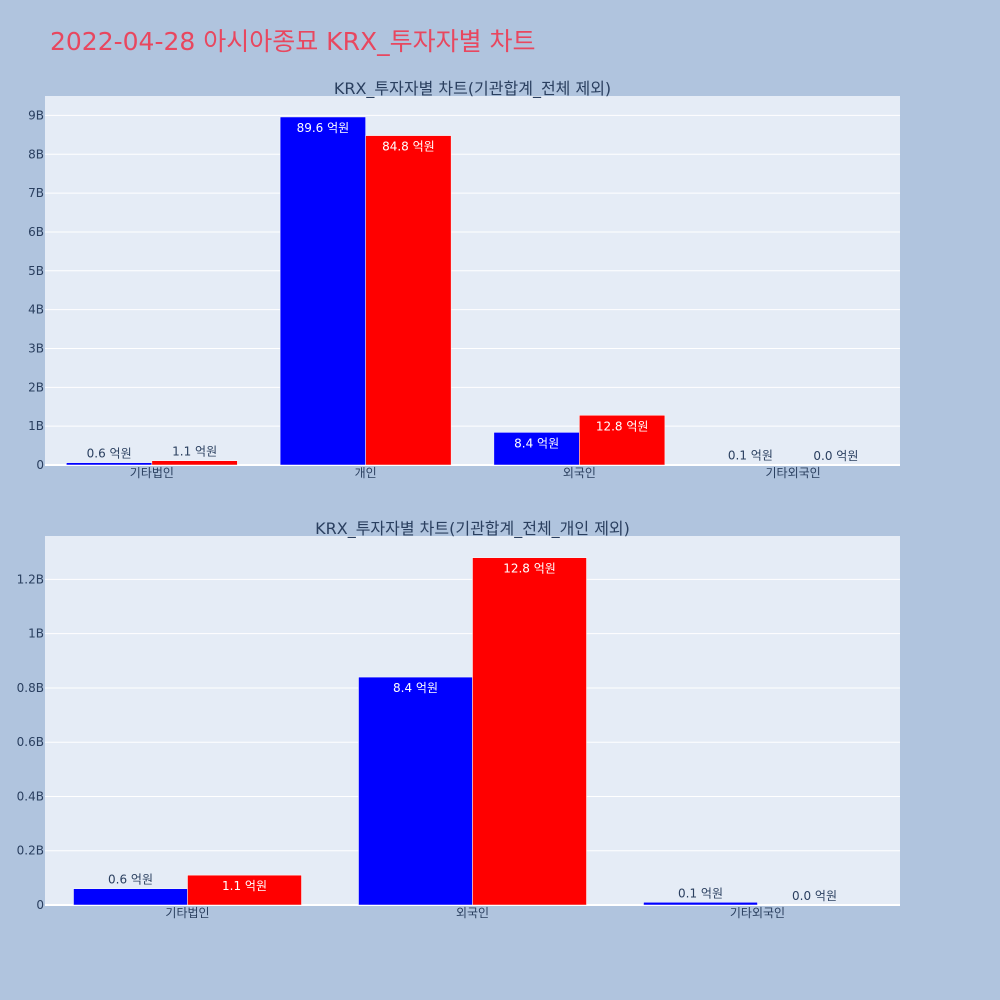 This screenshot has width=1000, height=1000. Describe the element at coordinates (293, 41) in the screenshot. I see `page-title: 2022-04-28 아시아종묘 KRX_투자자별 차트` at that location.